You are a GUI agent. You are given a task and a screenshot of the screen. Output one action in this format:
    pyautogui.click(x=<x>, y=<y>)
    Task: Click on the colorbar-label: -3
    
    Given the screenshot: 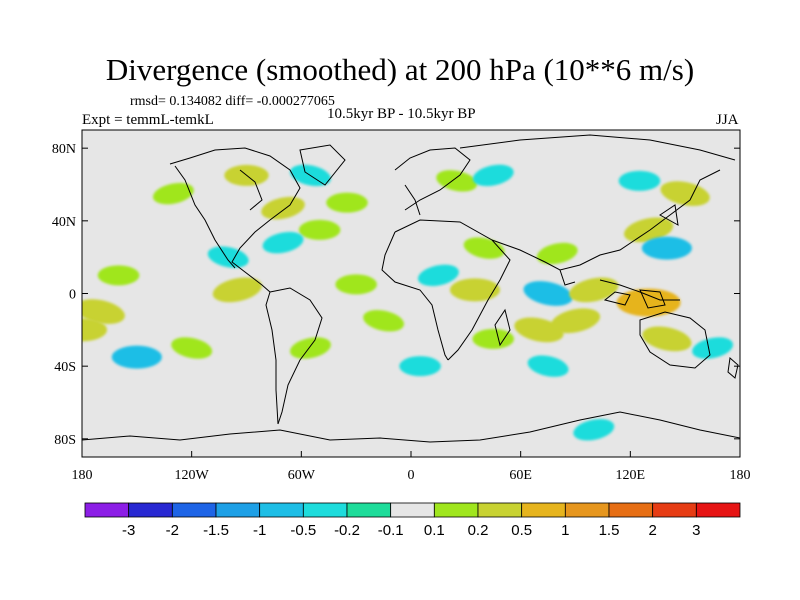 What is the action you would take?
    pyautogui.click(x=128, y=530)
    